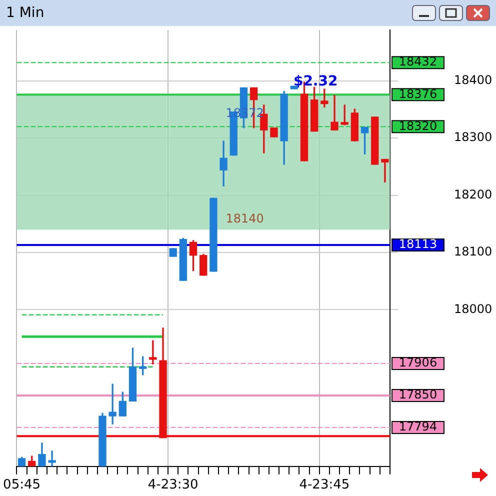 This screenshot has height=496, width=496. Describe the element at coordinates (418, 363) in the screenshot. I see `ref-line-label: 17906` at that location.